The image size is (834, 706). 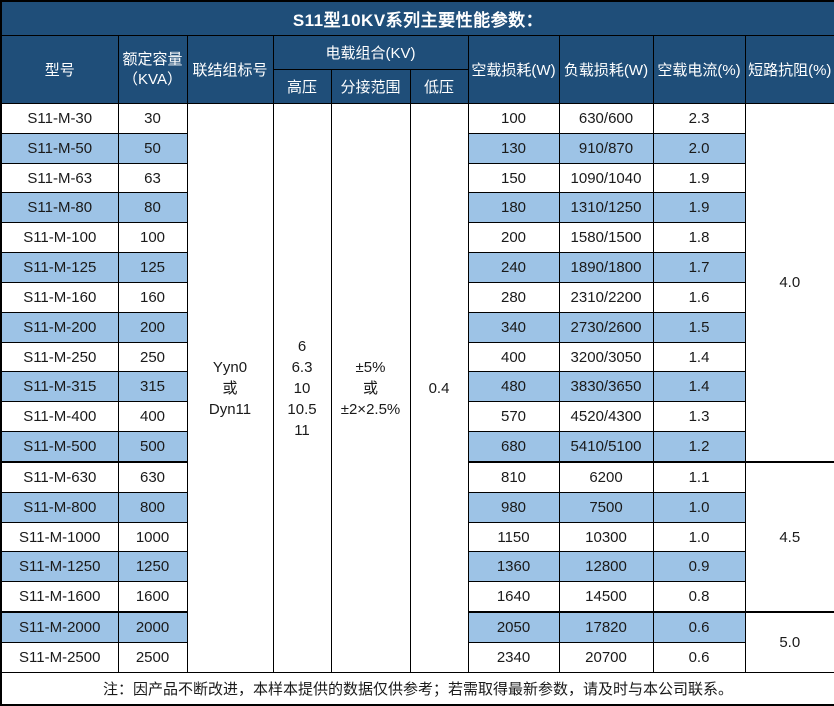 I want to click on capacity-cell: 50, so click(x=152, y=148).